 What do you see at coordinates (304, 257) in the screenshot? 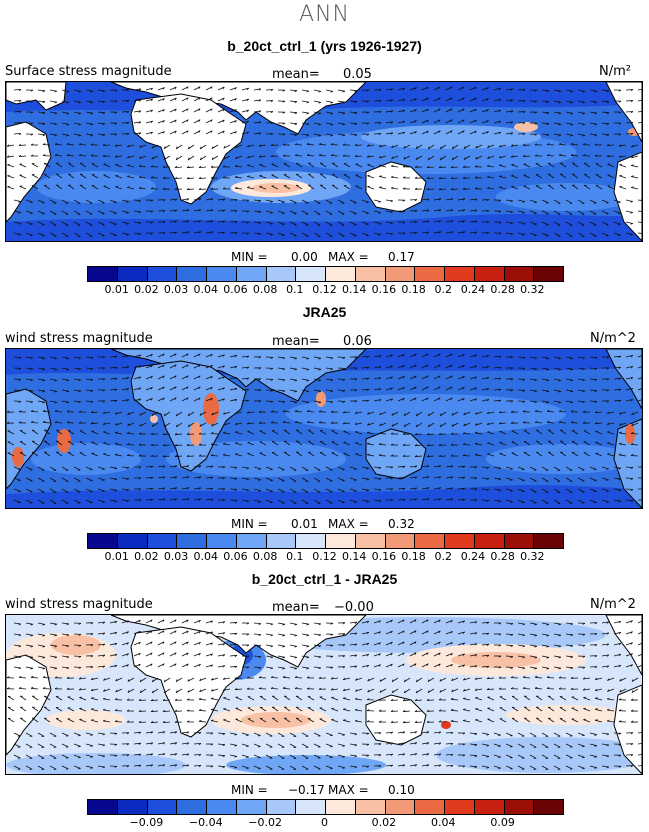
I see `panel-1-min-value: 0.00` at bounding box center [304, 257].